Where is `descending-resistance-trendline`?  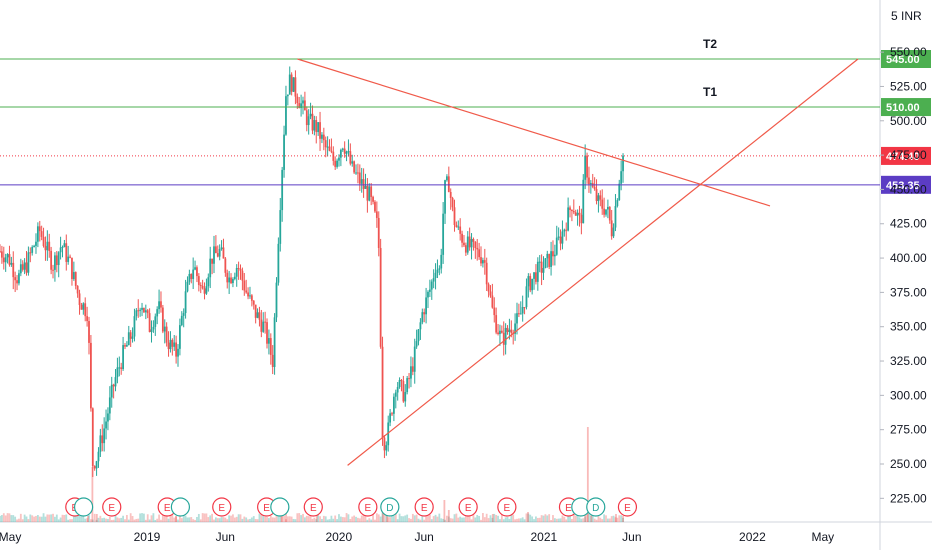 descending-resistance-trendline is located at coordinates (534, 132).